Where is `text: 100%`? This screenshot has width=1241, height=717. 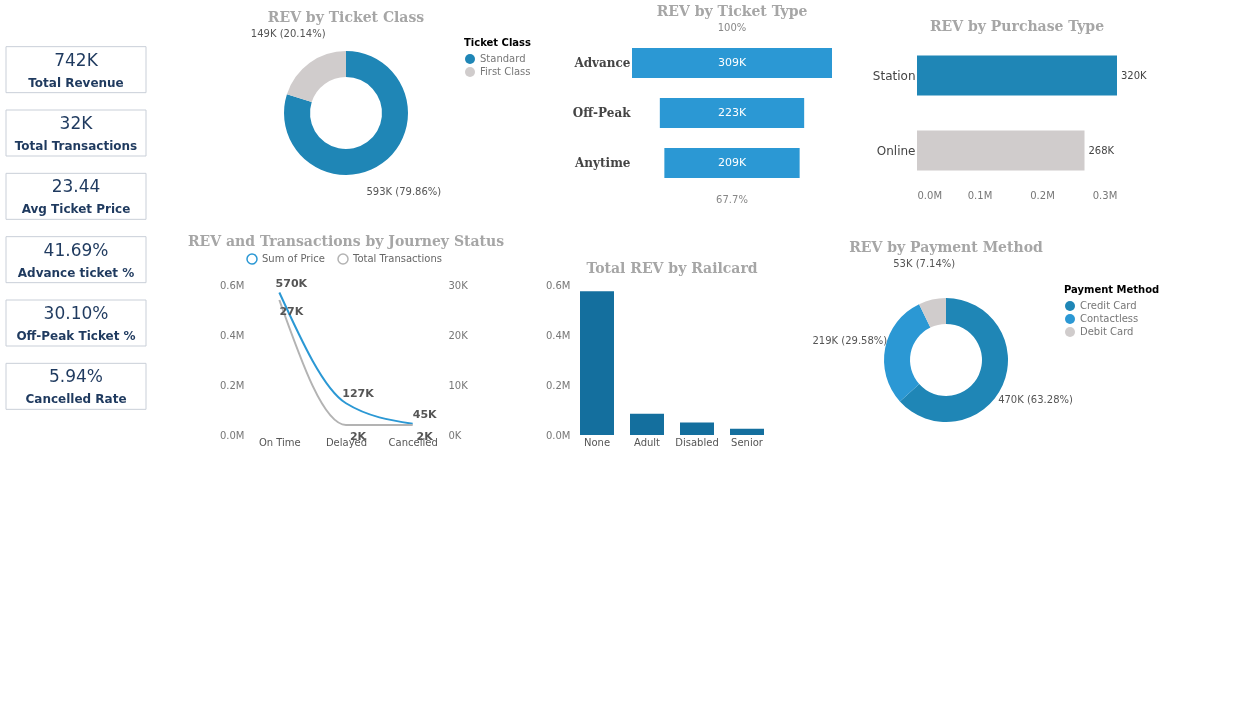
text: 100% is located at coordinates (732, 27).